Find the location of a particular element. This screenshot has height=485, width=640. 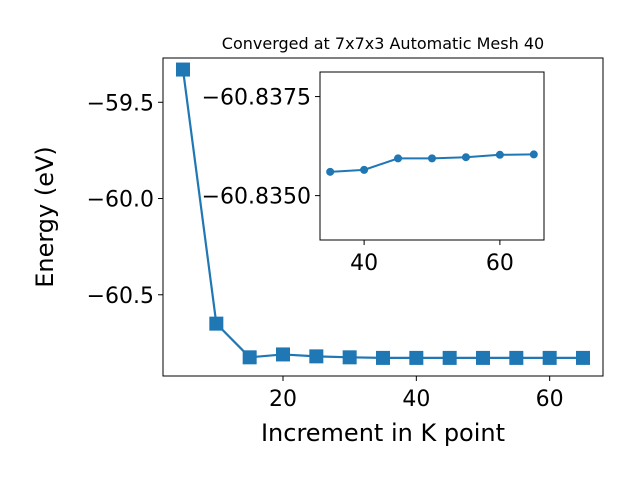

inset-y-tick-label: −60.8350 is located at coordinates (256, 197).